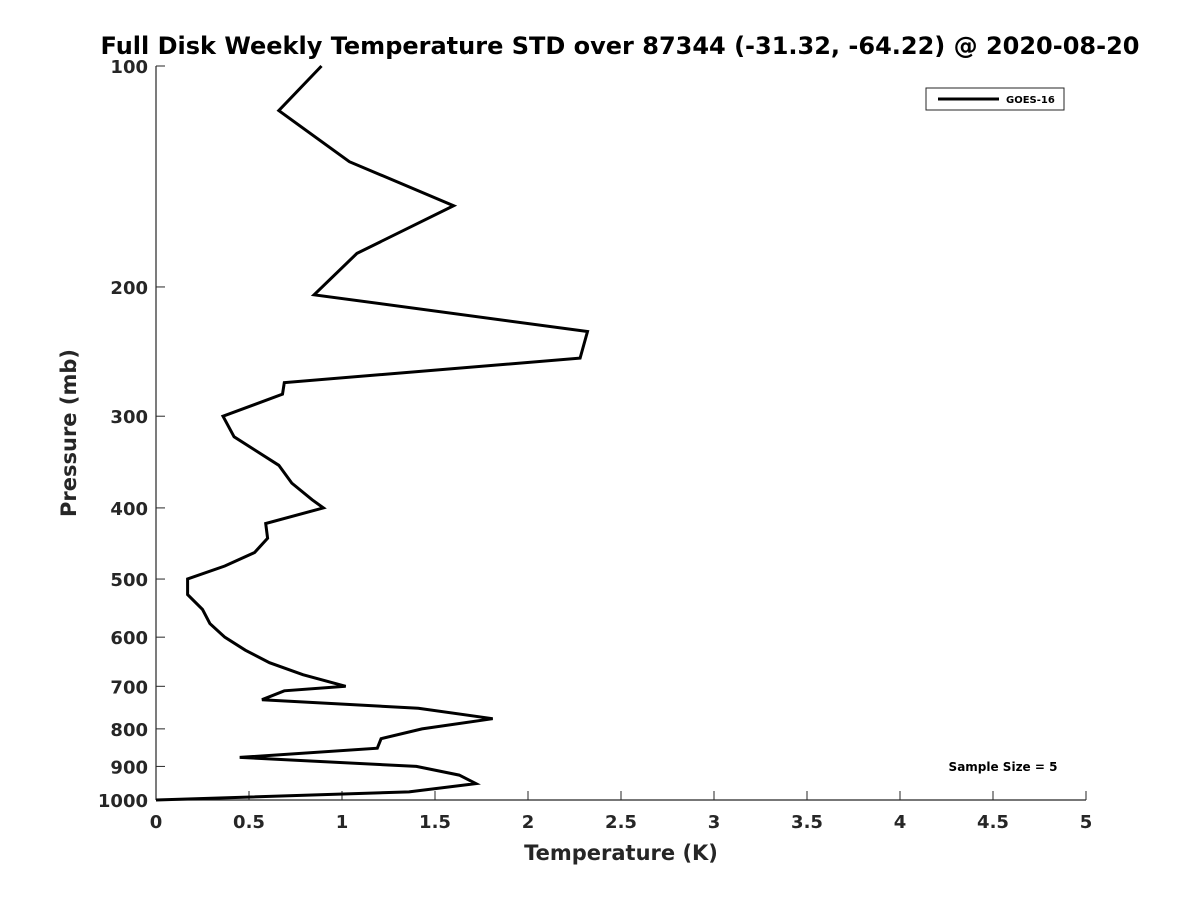 This screenshot has height=900, width=1200. I want to click on y-tick-label: 1000, so click(123, 801).